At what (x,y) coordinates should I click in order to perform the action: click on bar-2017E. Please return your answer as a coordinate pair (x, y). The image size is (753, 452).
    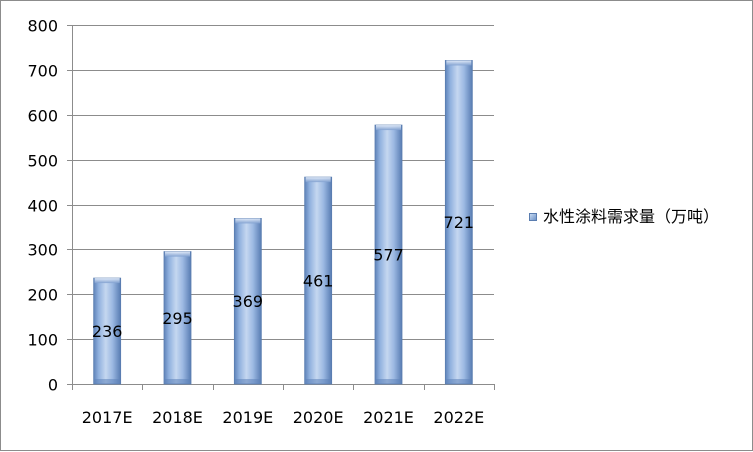
    Looking at the image, I should click on (107, 331).